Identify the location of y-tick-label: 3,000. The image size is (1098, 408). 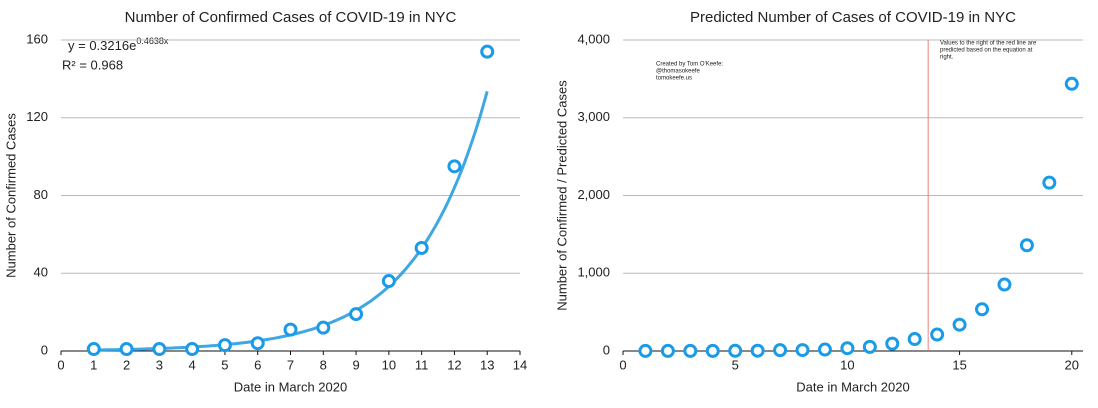
(593, 116).